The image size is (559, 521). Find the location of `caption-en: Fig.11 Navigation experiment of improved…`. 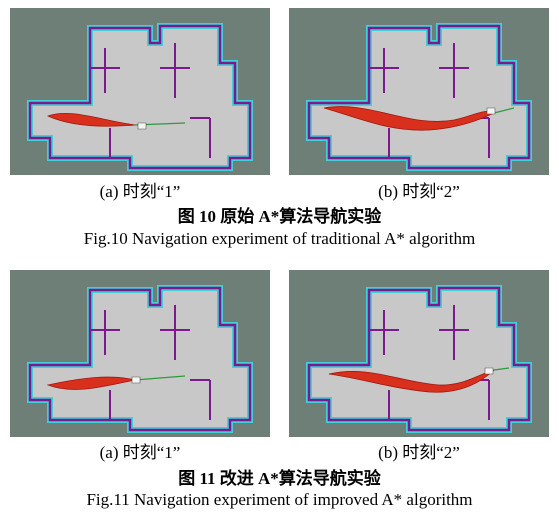

caption-en: Fig.11 Navigation experiment of improved… is located at coordinates (279, 499).